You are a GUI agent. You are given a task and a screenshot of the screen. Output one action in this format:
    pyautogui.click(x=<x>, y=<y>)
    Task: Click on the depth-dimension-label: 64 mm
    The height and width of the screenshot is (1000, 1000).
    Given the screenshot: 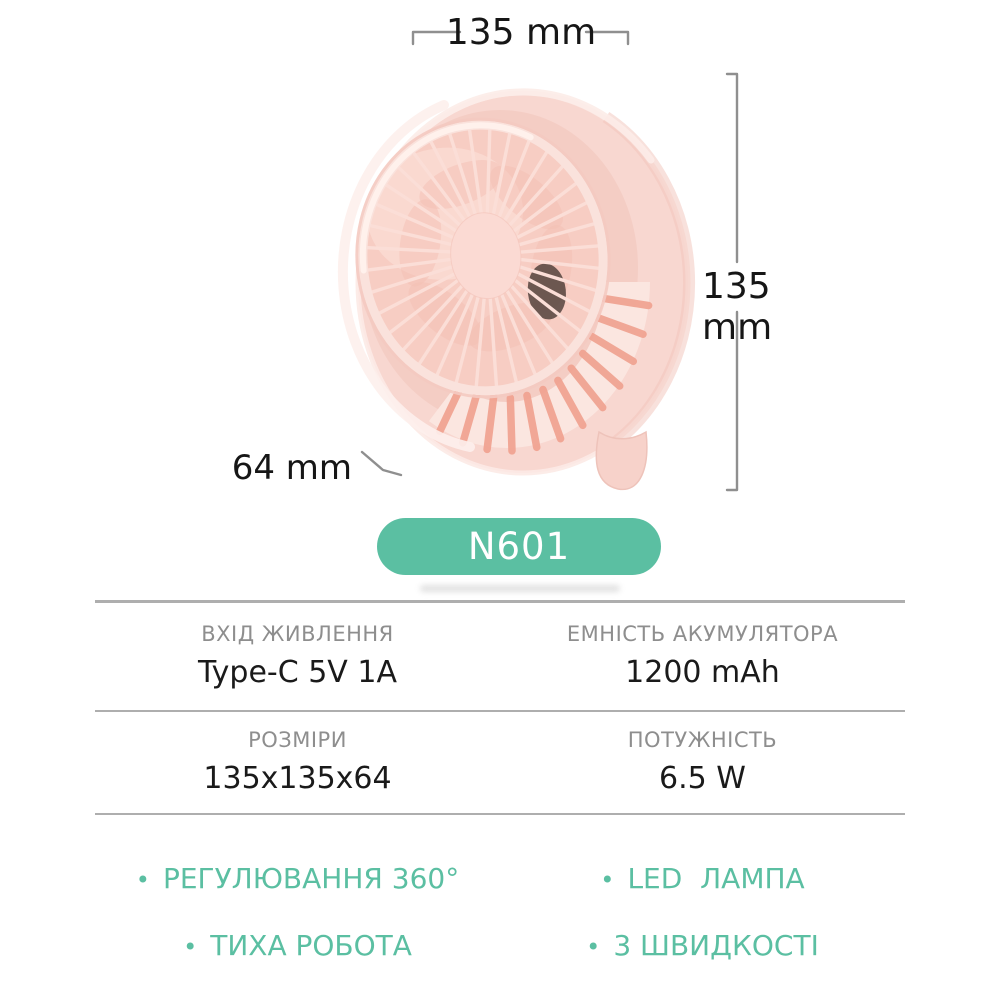 What is the action you would take?
    pyautogui.click(x=291, y=468)
    